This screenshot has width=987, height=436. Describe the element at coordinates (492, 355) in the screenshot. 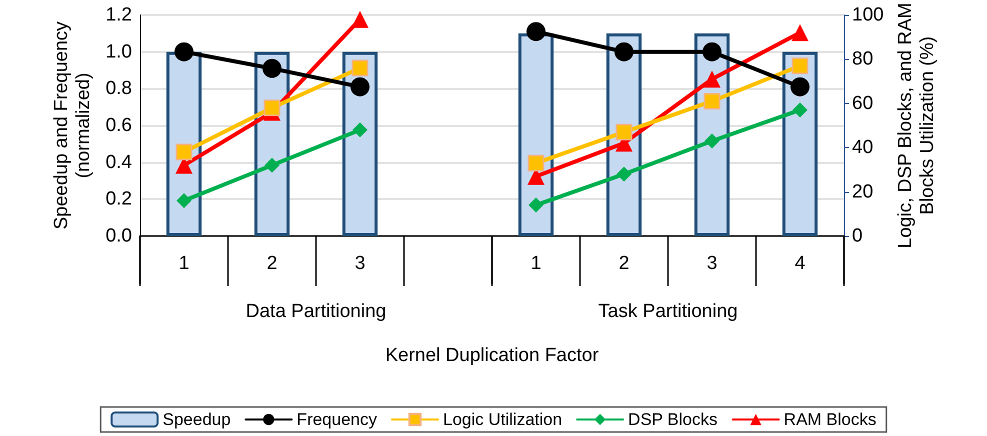

I see `x-axis-title: Kernel Duplication Factor` at that location.